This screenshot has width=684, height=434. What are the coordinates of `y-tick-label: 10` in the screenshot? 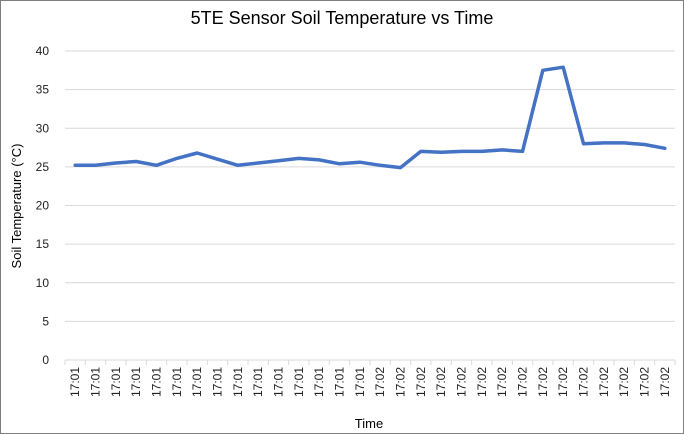 It's located at (43, 283).